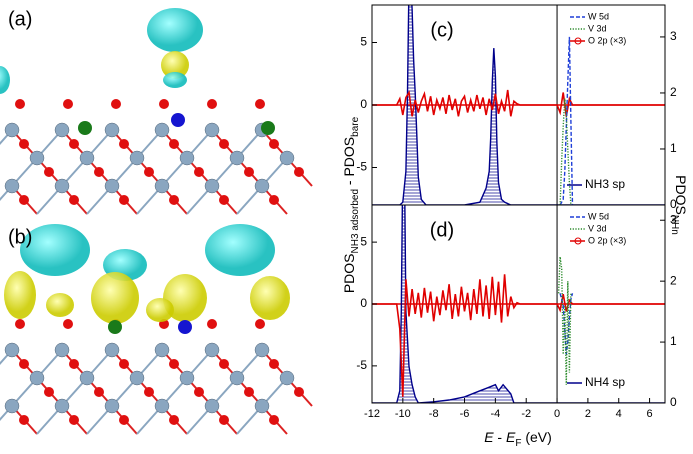  Describe the element at coordinates (349, 273) in the screenshot. I see `y-axis-label-part: PDOS` at that location.